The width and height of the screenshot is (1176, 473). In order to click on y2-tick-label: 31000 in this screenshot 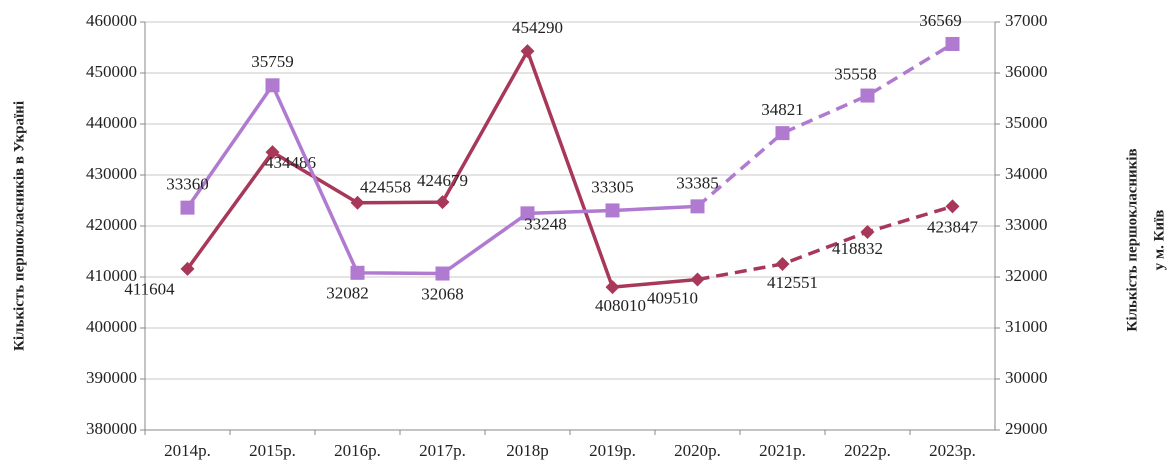, I will do `click(1026, 326)`.